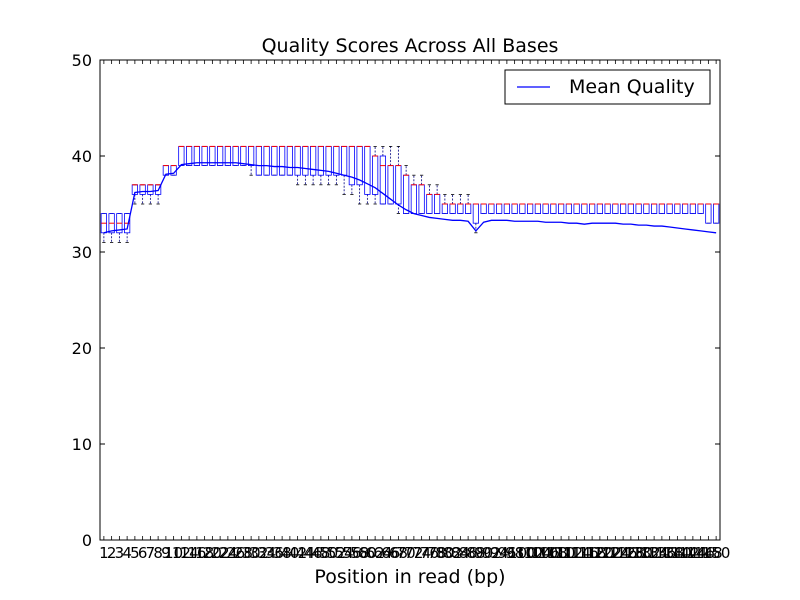 Image resolution: width=800 pixels, height=600 pixels. Describe the element at coordinates (514, 553) in the screenshot. I see `x-tick-label: 98` at that location.